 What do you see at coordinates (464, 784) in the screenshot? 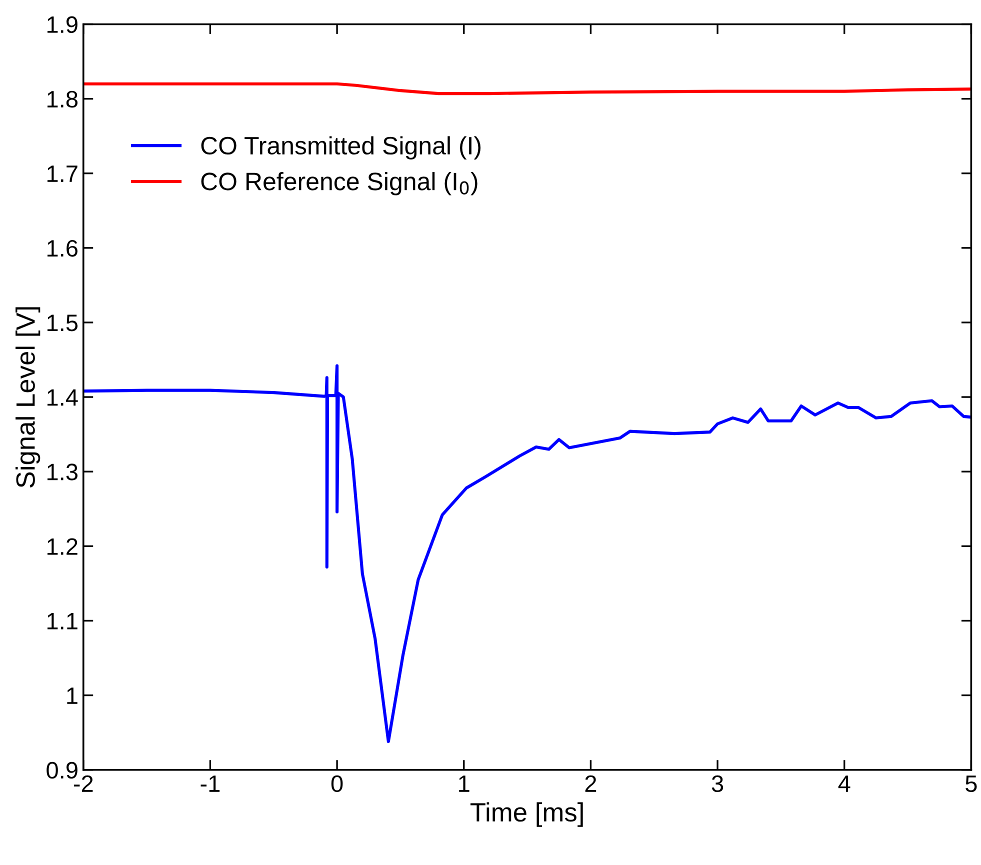
I see `x-tick-label: 1` at bounding box center [464, 784].